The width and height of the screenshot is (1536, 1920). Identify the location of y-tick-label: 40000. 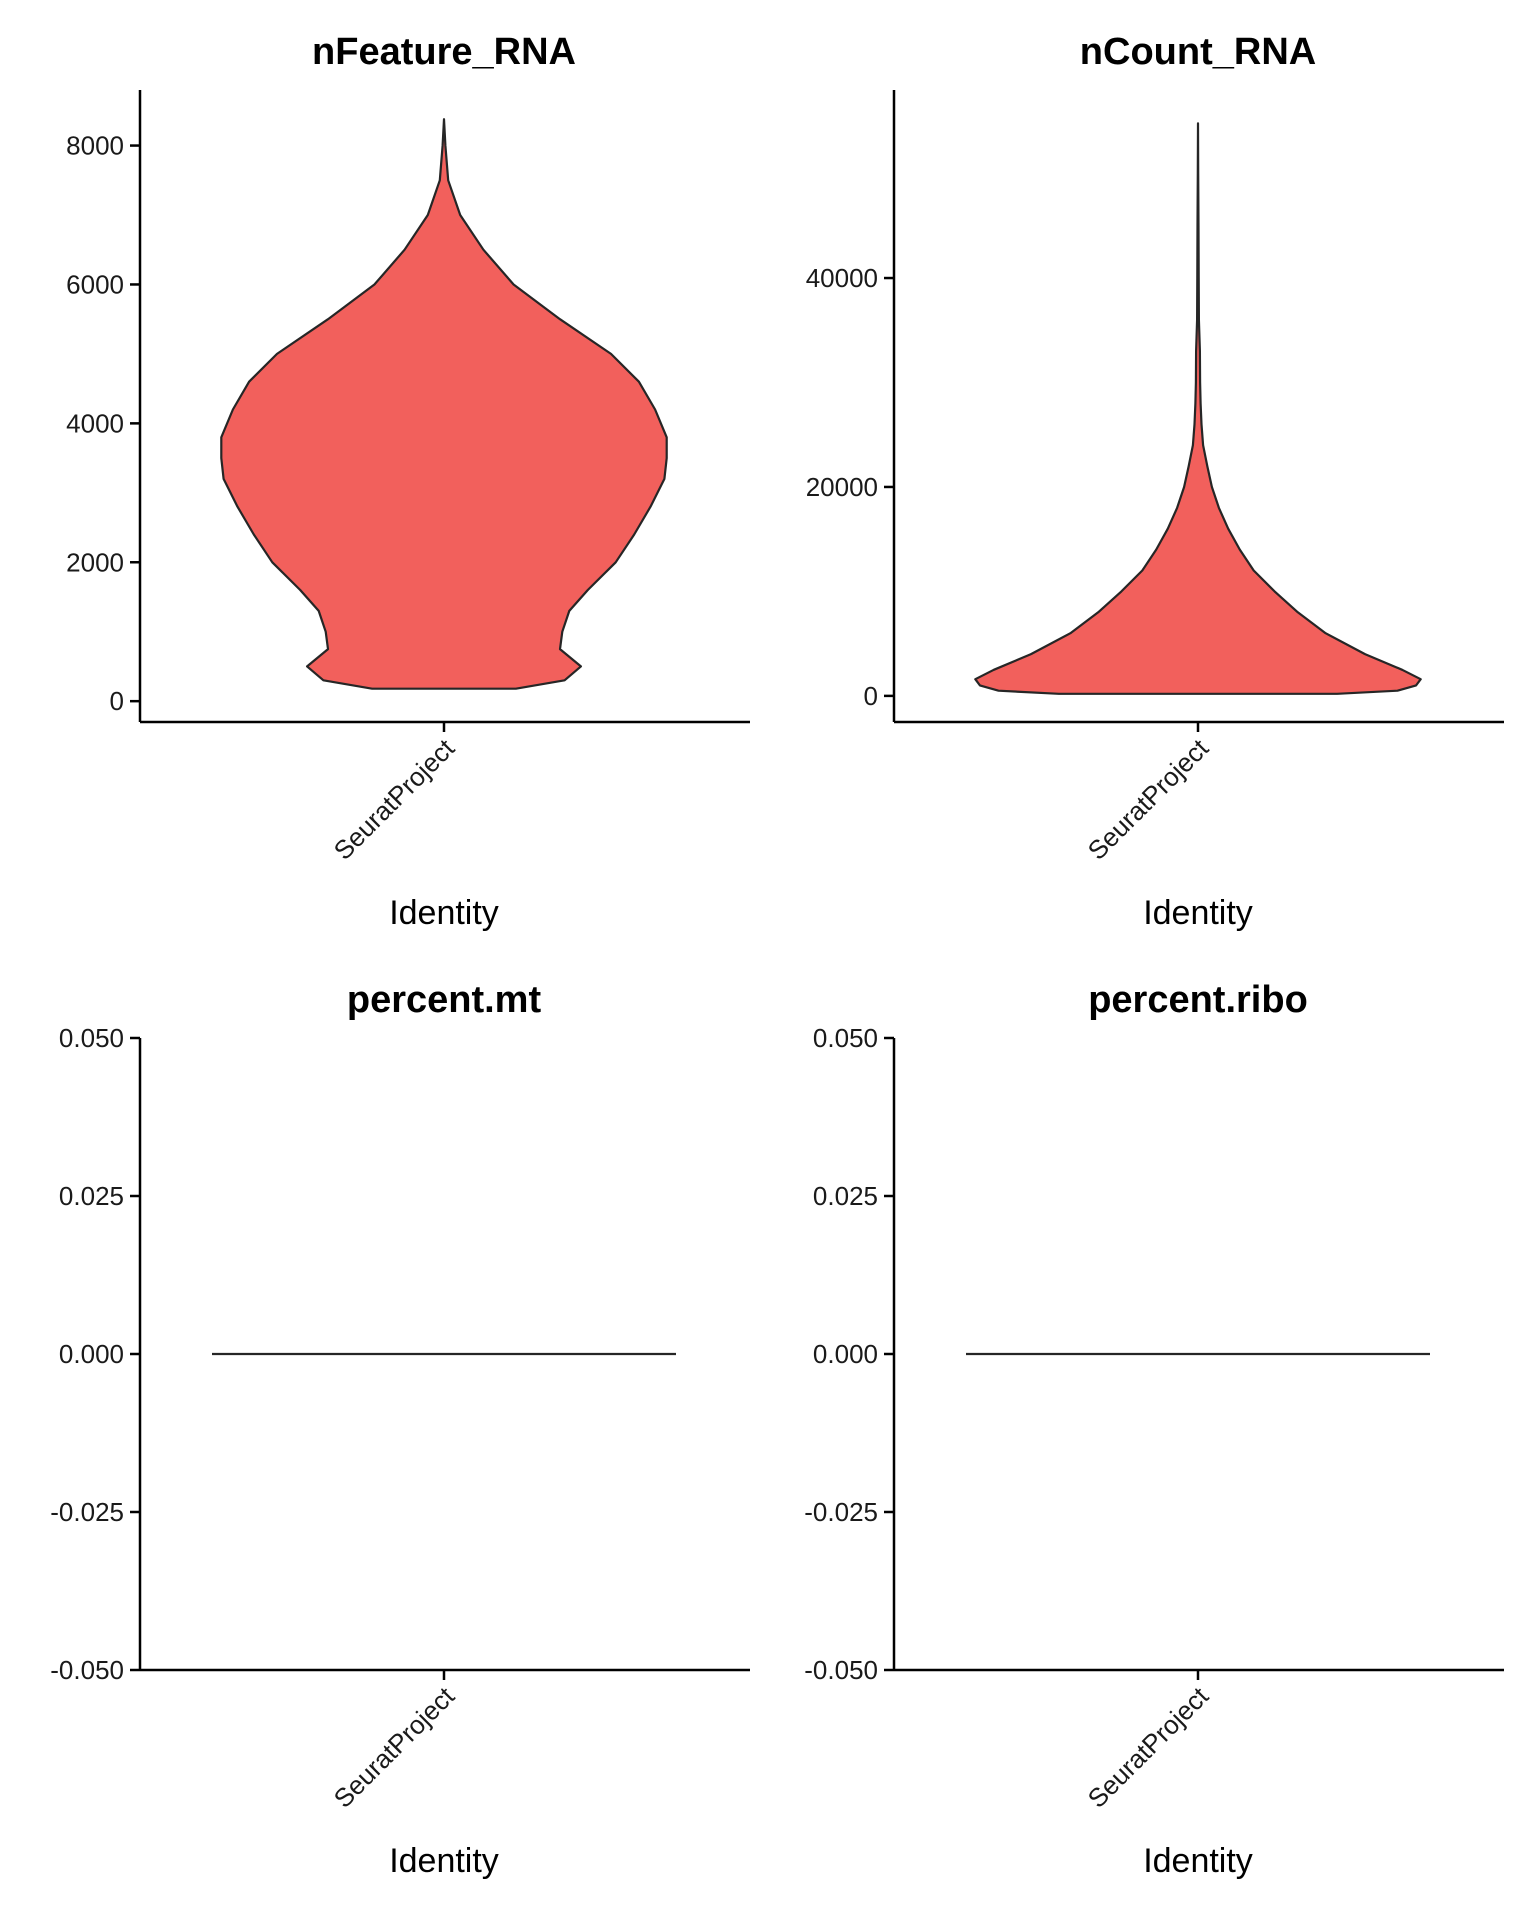
(842, 278).